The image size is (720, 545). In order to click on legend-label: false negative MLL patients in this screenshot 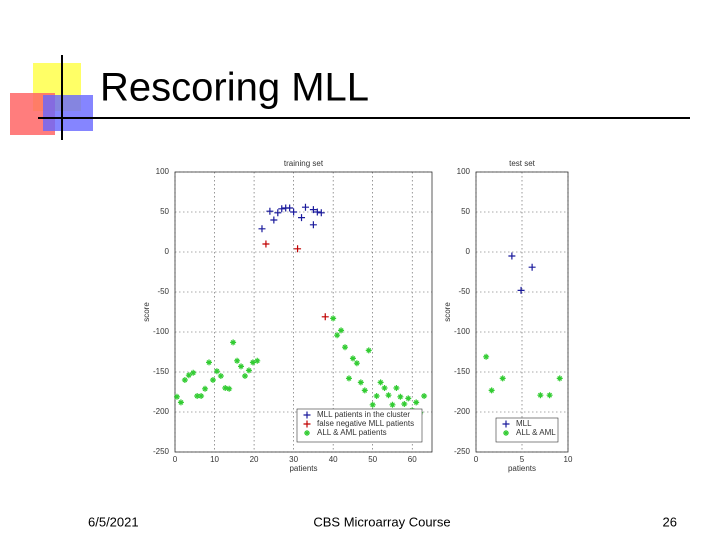, I will do `click(365, 423)`.